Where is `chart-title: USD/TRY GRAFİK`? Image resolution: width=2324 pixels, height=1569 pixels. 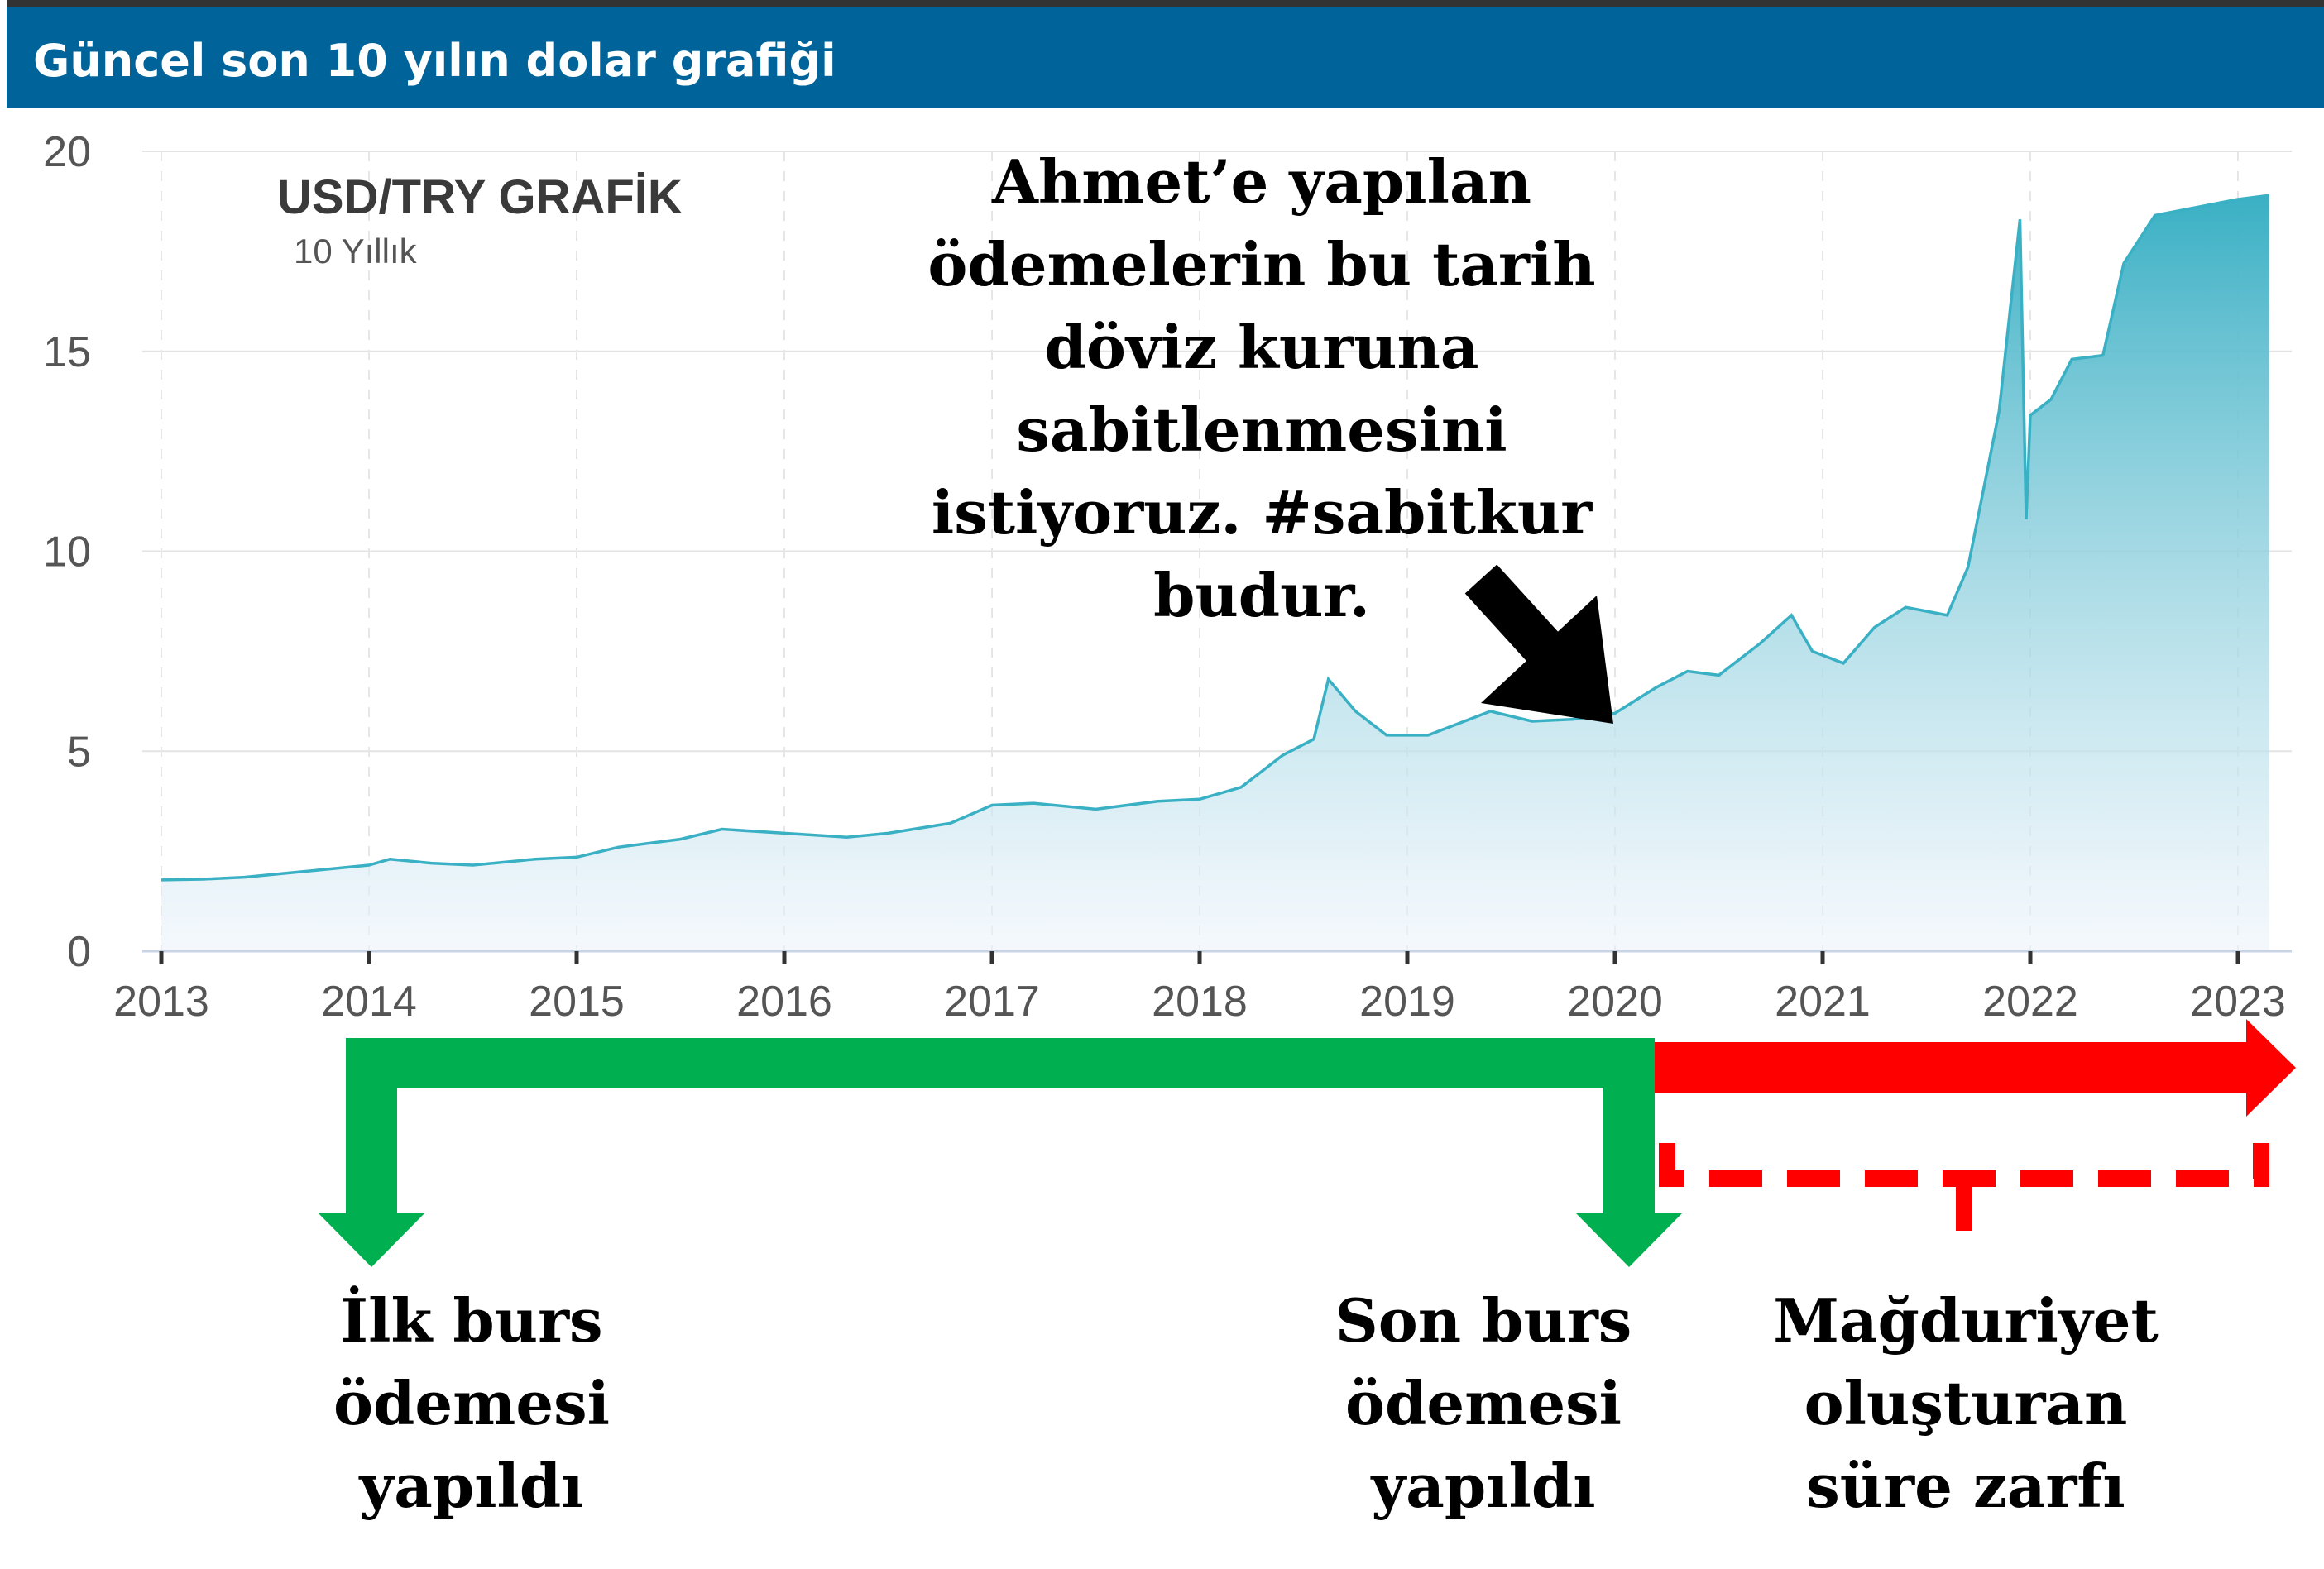
chart-title: USD/TRY GRAFİK is located at coordinates (480, 197).